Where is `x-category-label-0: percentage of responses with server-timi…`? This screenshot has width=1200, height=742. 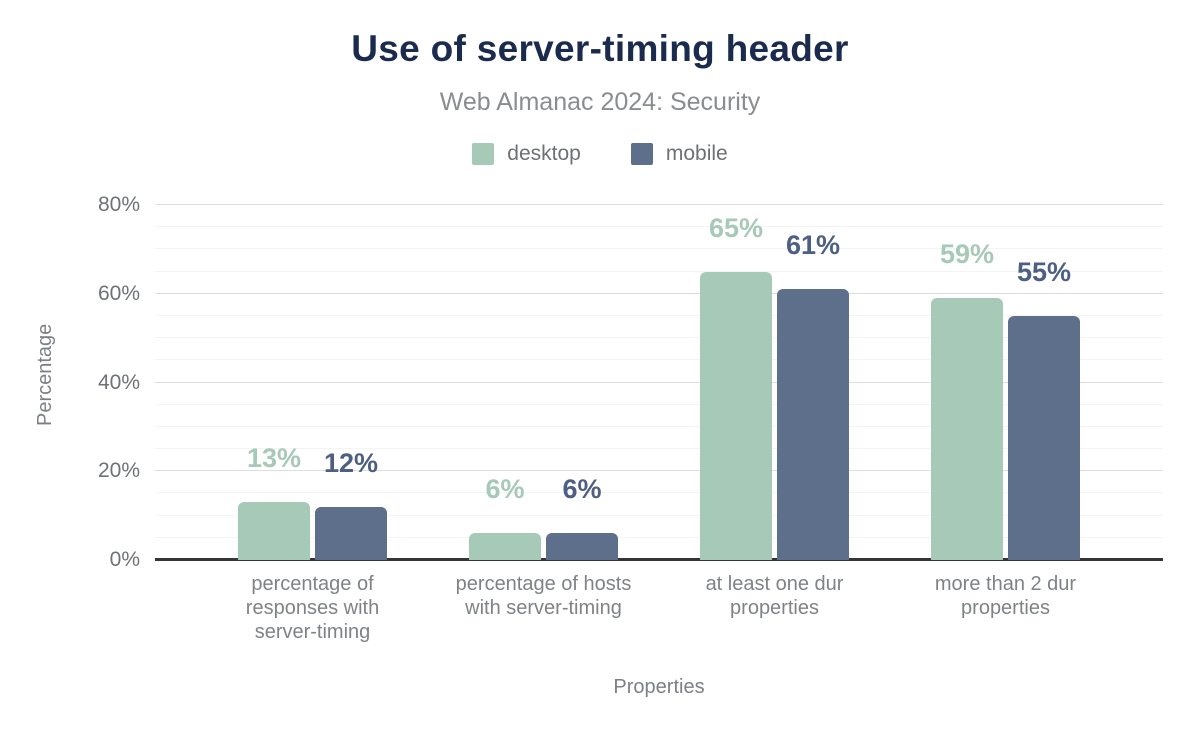 x-category-label-0: percentage of responses with server-timi… is located at coordinates (312, 608).